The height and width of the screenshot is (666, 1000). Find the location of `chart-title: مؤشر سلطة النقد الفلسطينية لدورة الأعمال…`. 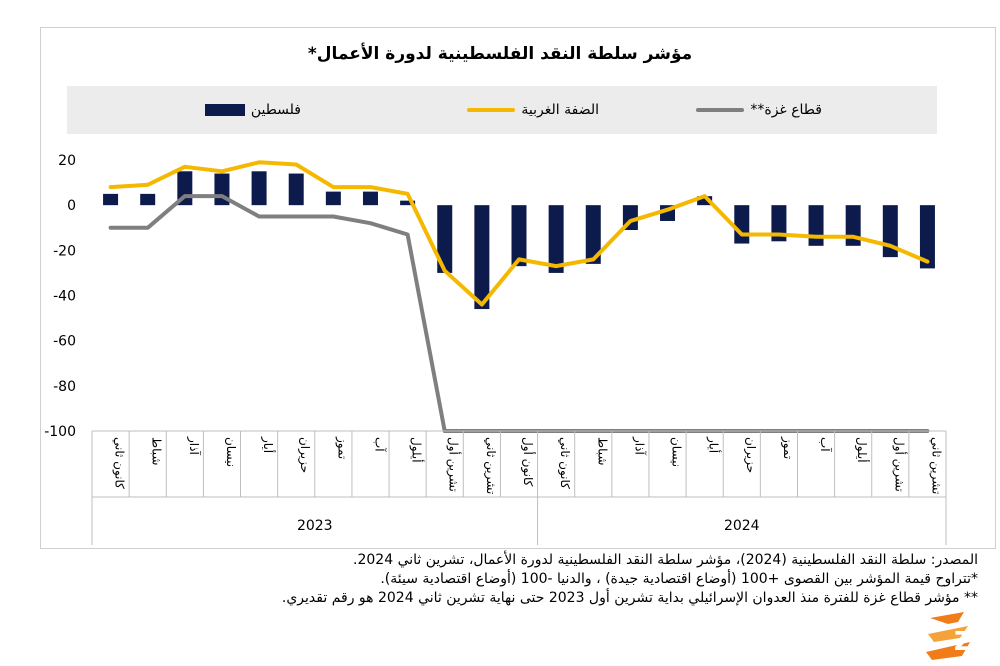

chart-title: مؤشر سلطة النقد الفلسطينية لدورة الأعمال… is located at coordinates (500, 54).